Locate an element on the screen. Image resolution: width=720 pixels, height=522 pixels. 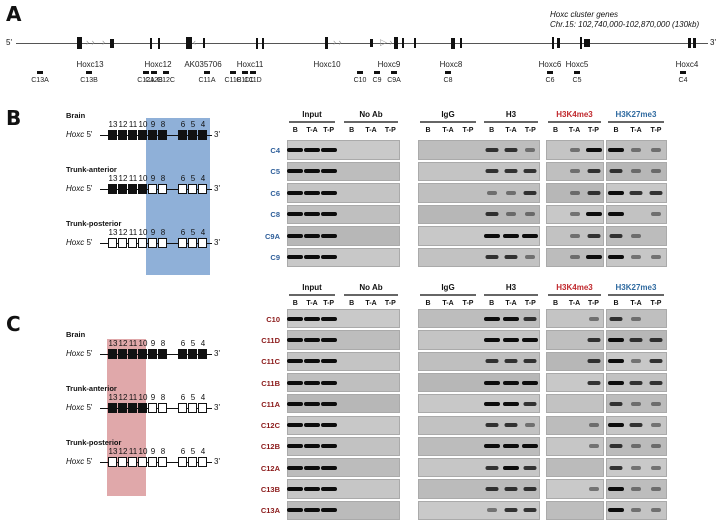
amplicon-label: C11A is located at coordinates (207, 80).